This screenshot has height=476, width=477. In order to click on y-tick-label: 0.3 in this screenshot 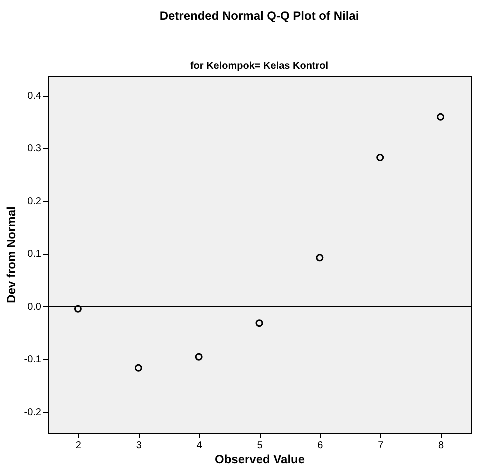, I will do `click(35, 149)`.